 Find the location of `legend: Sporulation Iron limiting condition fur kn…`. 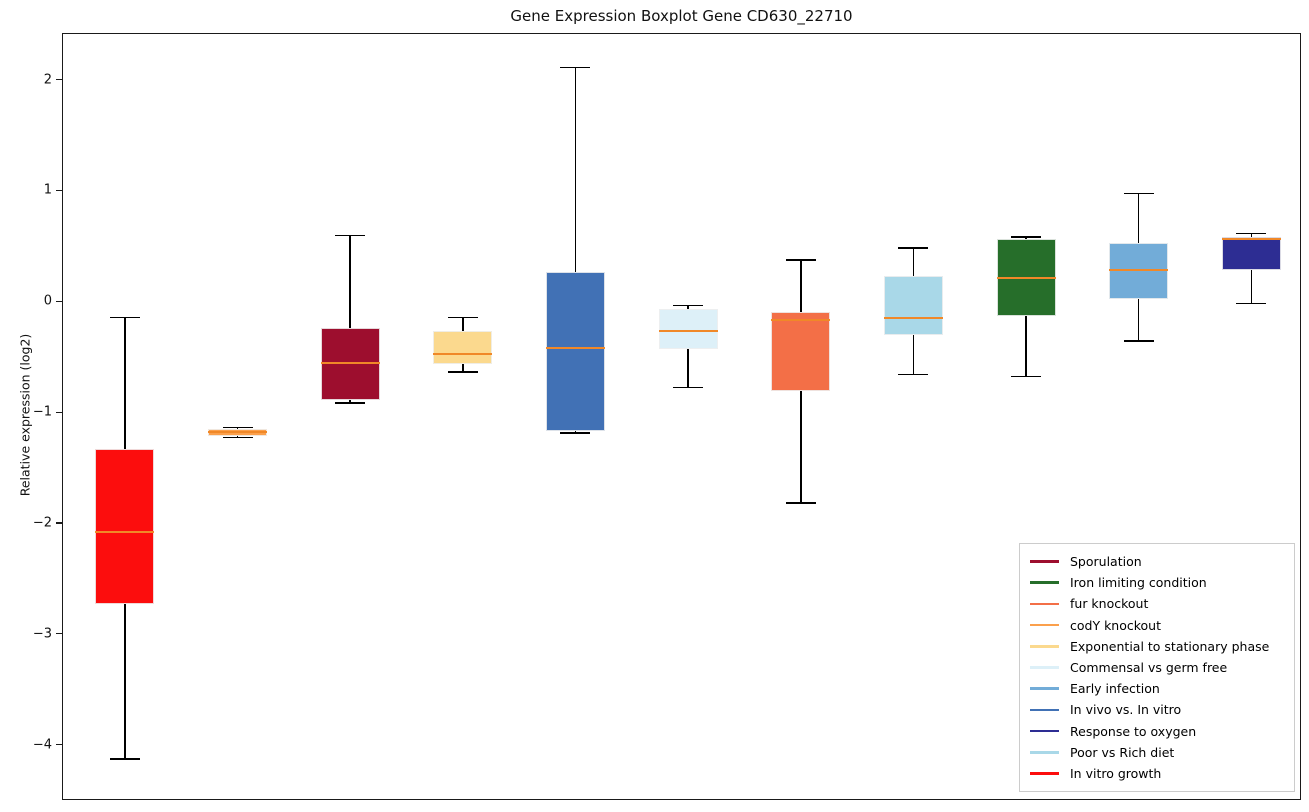

legend: Sporulation Iron limiting condition fur kn… is located at coordinates (1157, 667).